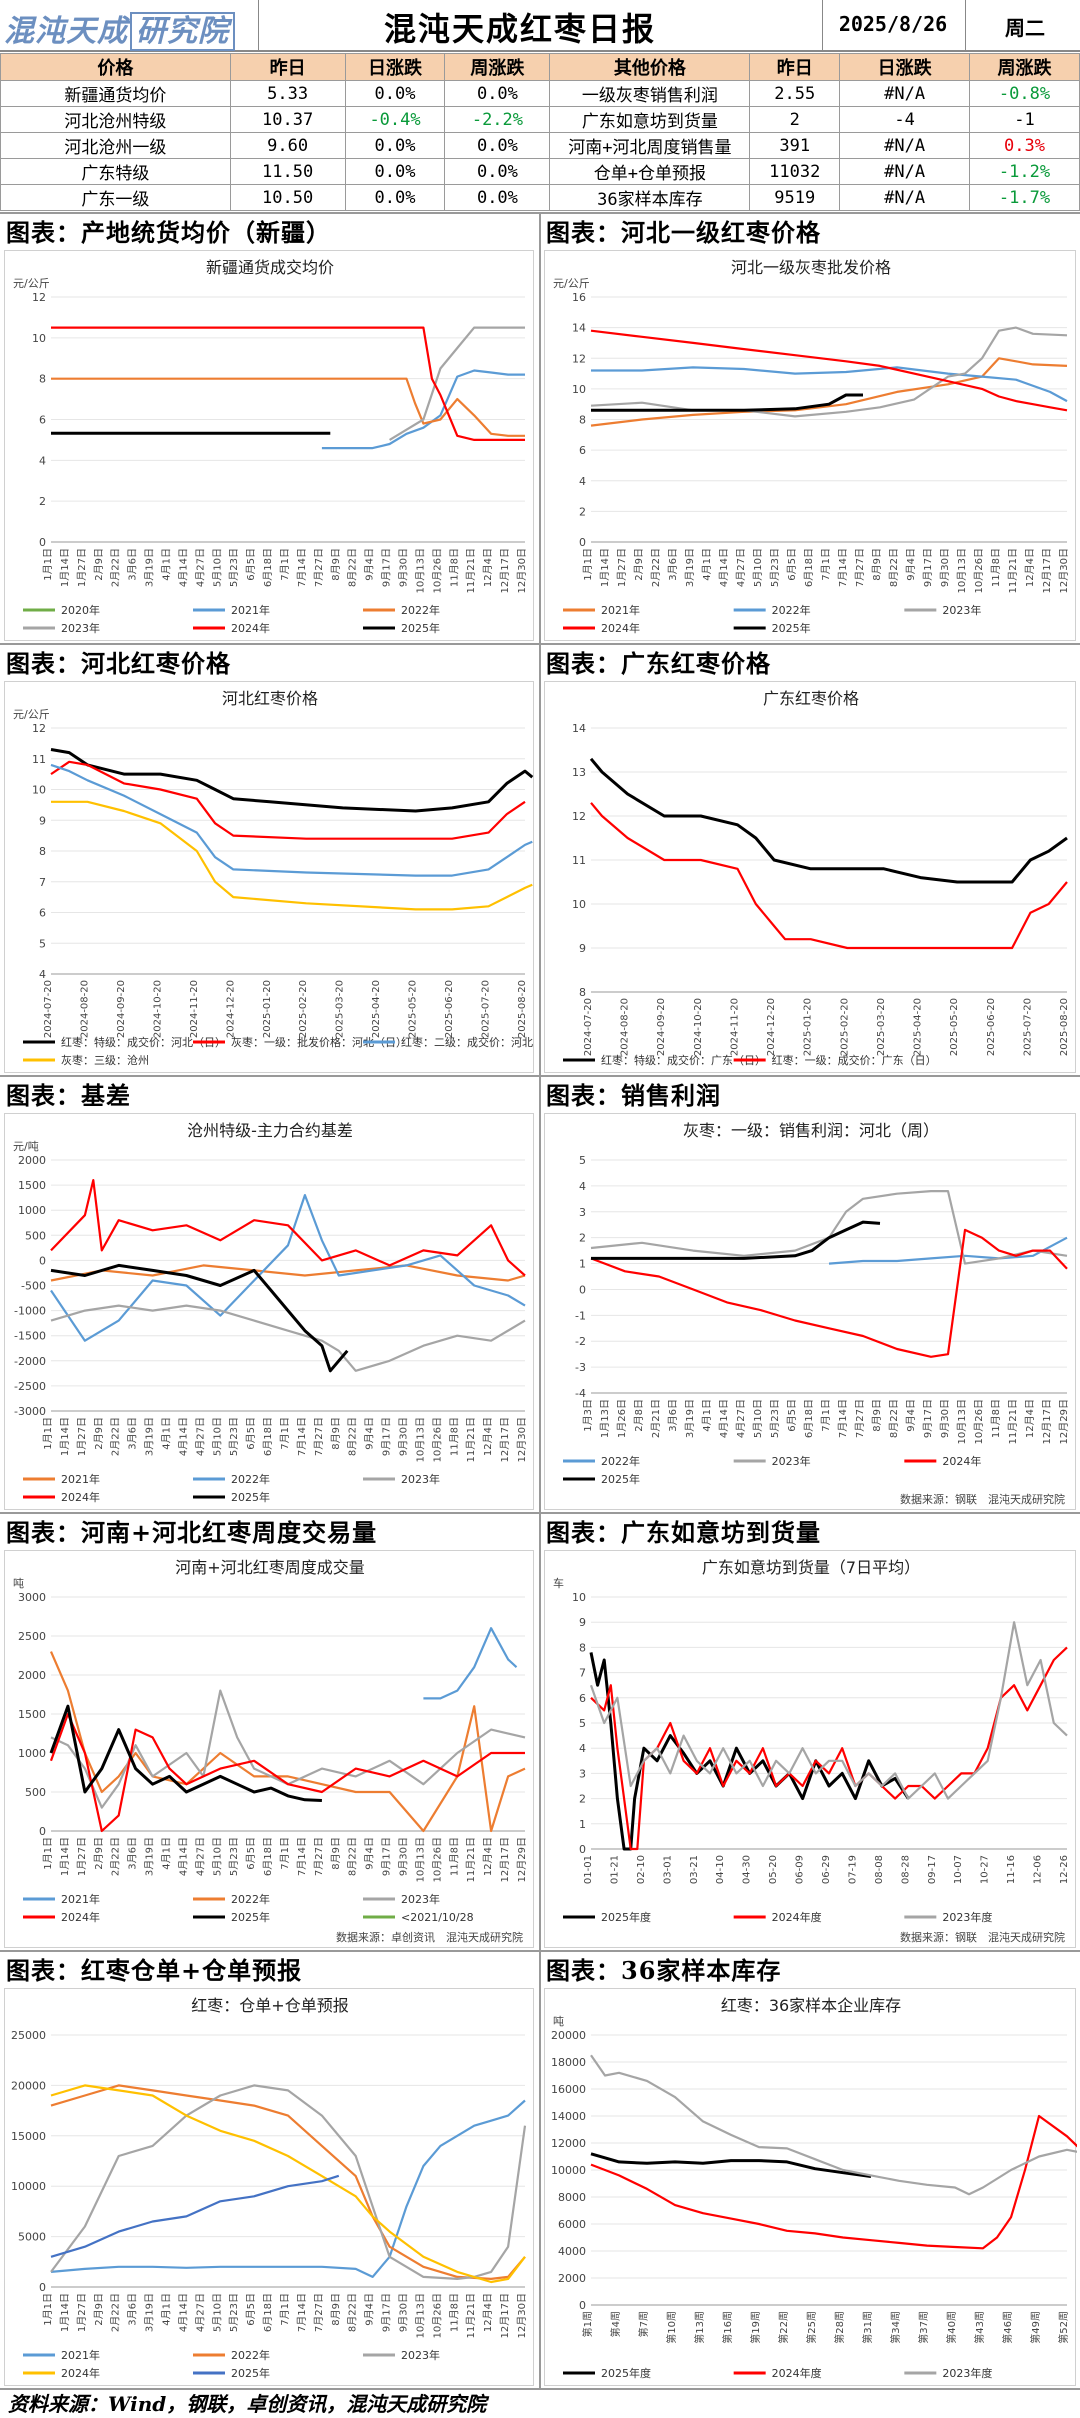 The width and height of the screenshot is (1080, 2418). Describe the element at coordinates (572, 2197) in the screenshot. I see `y-tick-label: 8000` at that location.